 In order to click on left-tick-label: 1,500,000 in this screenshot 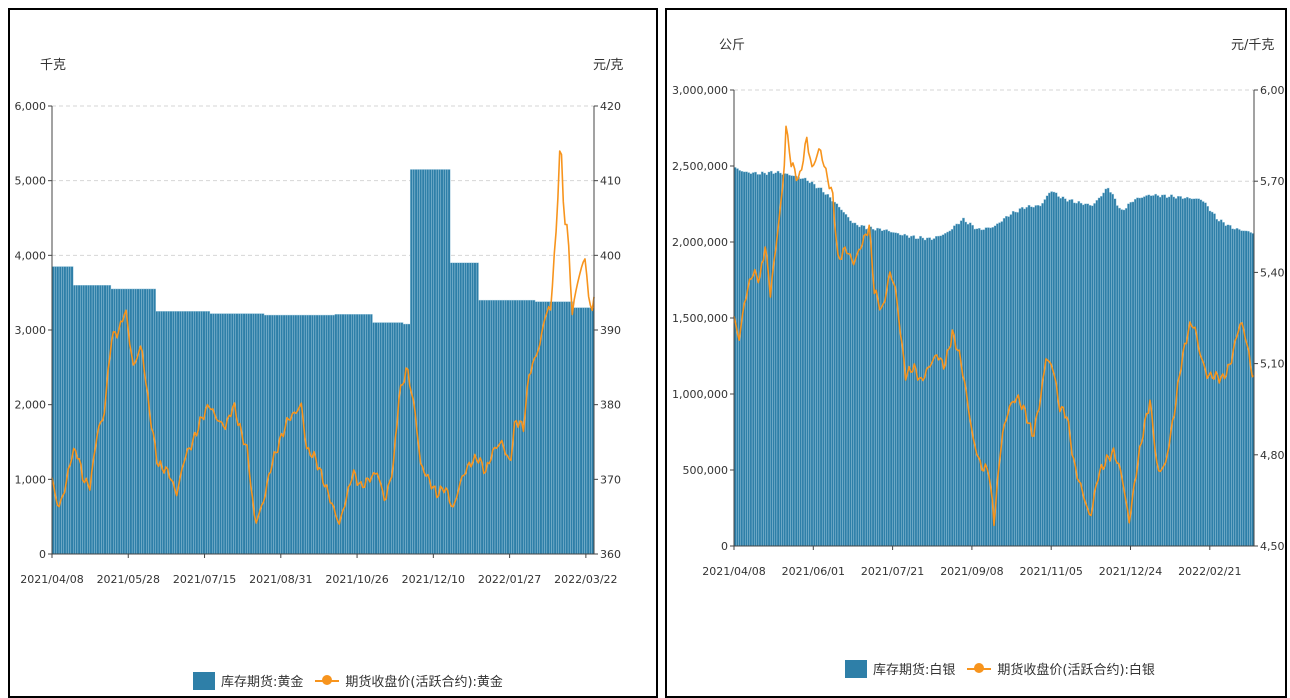, I will do `click(700, 318)`.